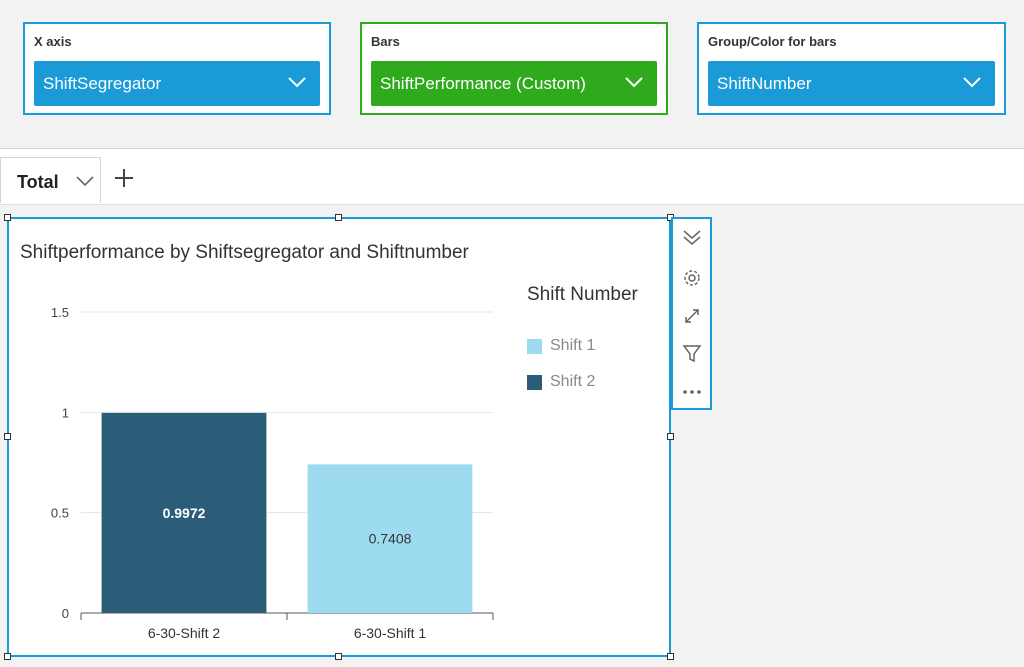 The width and height of the screenshot is (1024, 667). I want to click on sheet-tab-bar: Total, so click(512, 177).